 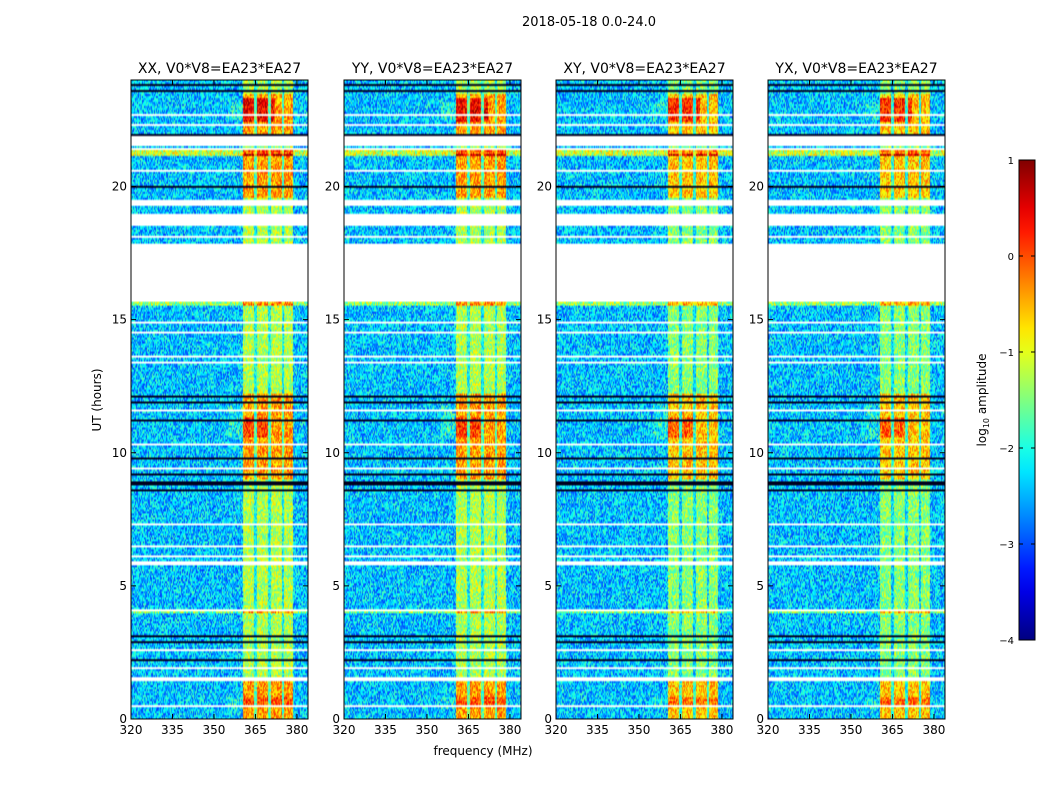 I want to click on panel-title: YY, V0*V8=EA23*EA27, so click(x=432, y=69).